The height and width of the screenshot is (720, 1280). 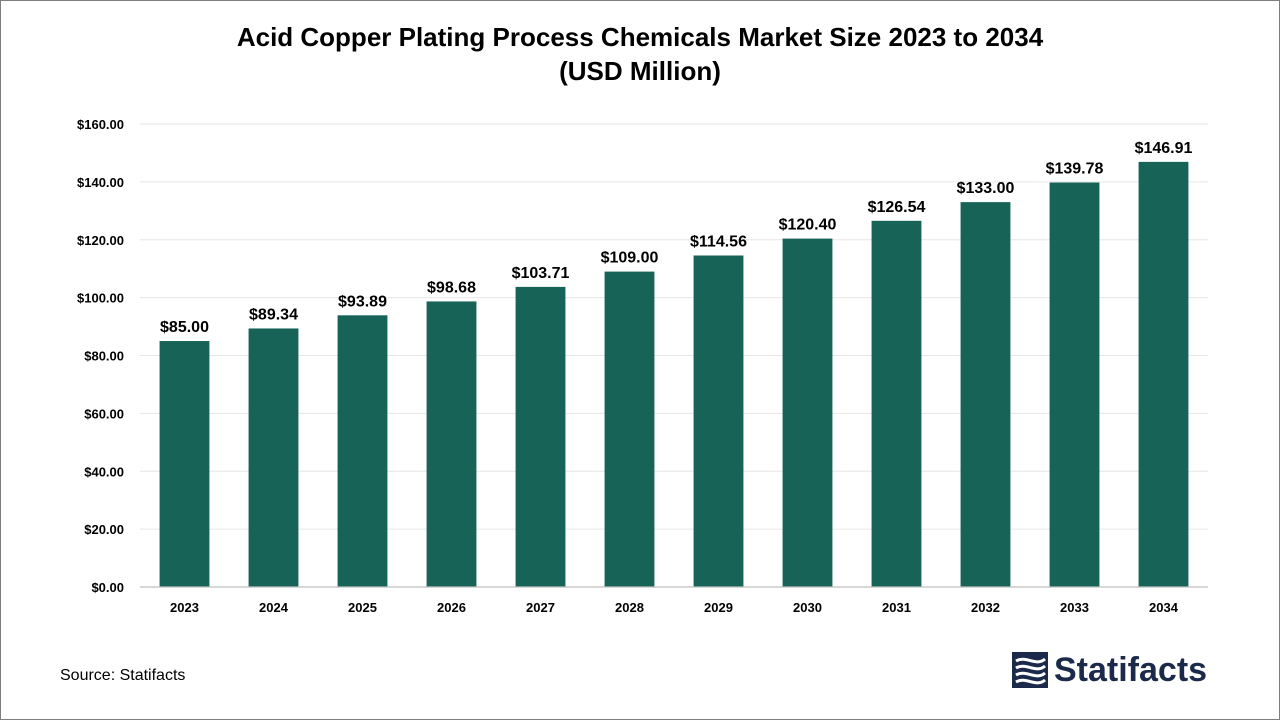 What do you see at coordinates (718, 241) in the screenshot?
I see `data-label: $114.56` at bounding box center [718, 241].